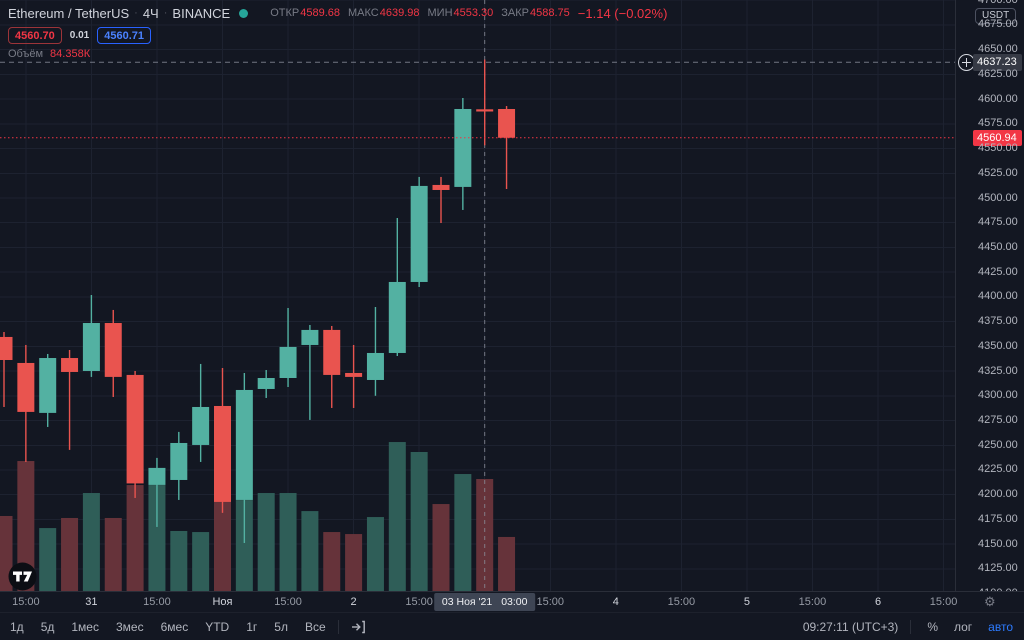  Describe the element at coordinates (998, 24) in the screenshot. I see `price-axis-tick: 4675.00` at that location.